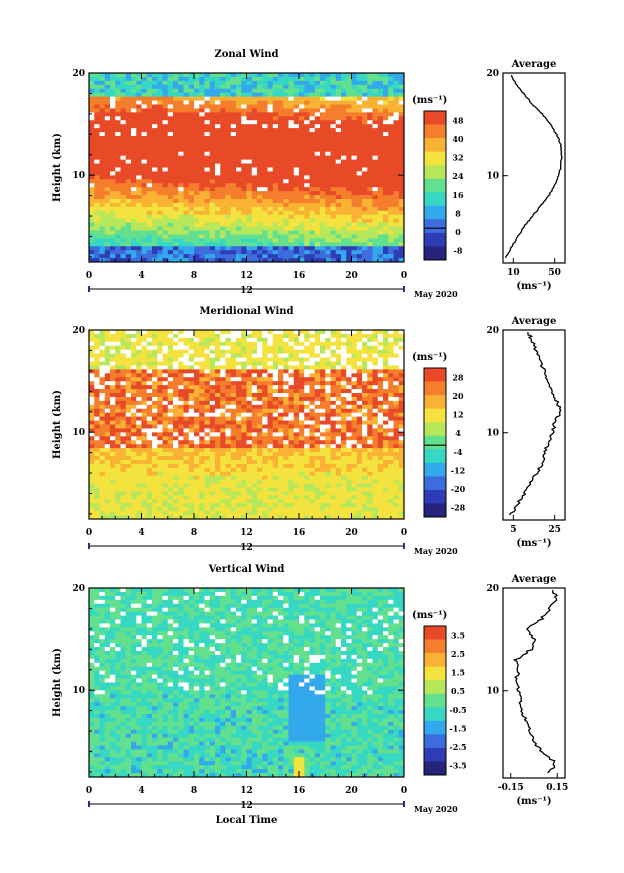  Describe the element at coordinates (458, 232) in the screenshot. I see `colorbar-label: 0` at that location.